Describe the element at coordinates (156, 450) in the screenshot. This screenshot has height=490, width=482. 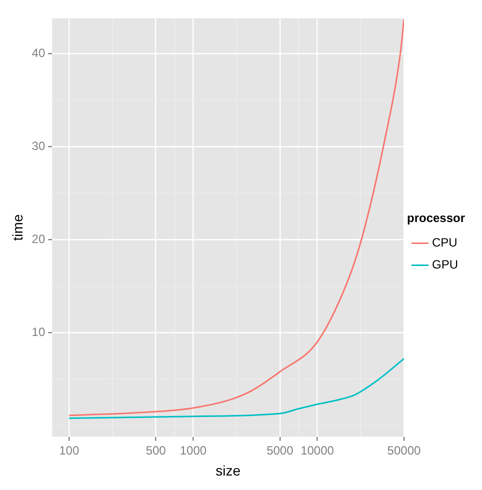
I see `x-tick-label: 500` at that location.